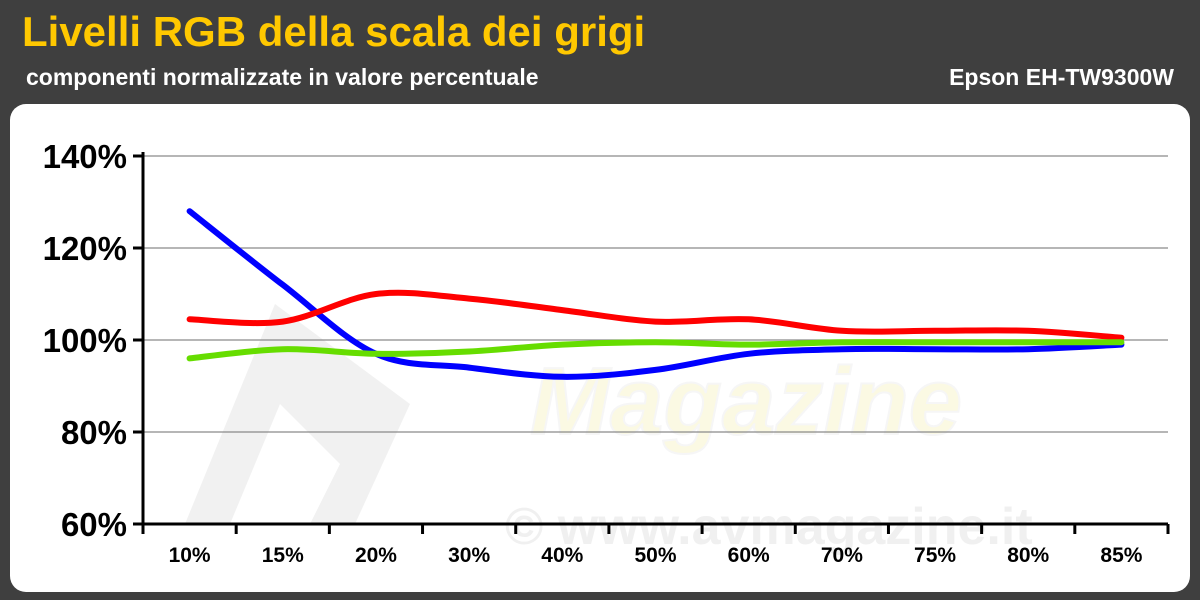 This screenshot has height=600, width=1200. What do you see at coordinates (85, 156) in the screenshot?
I see `y-tick-label: 140%` at bounding box center [85, 156].